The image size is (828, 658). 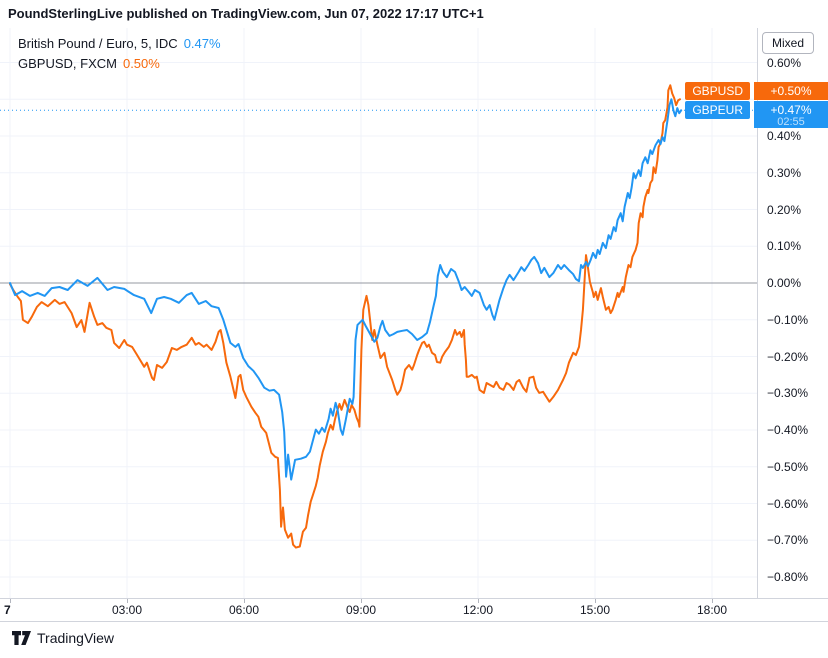 I want to click on gbpeur-price-label: +0.47% 02:55, so click(x=791, y=114).